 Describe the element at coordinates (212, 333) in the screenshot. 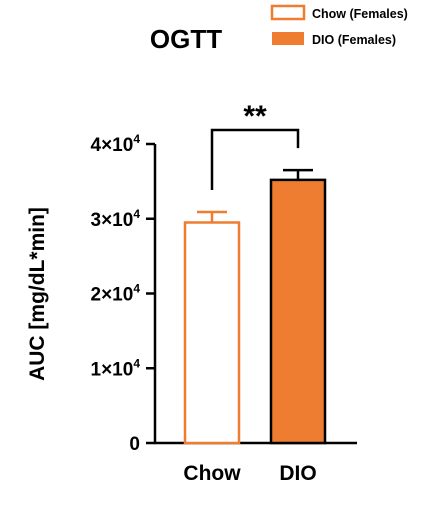

I see `bar-chow` at that location.